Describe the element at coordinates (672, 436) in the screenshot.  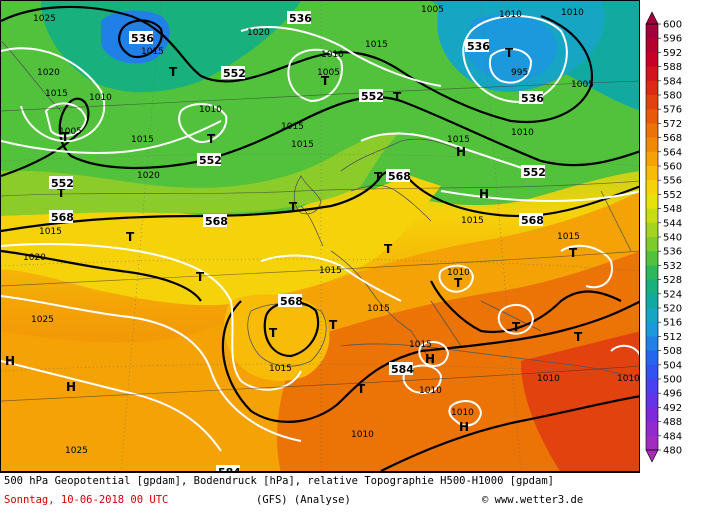
I see `legend-label: 484` at that location.